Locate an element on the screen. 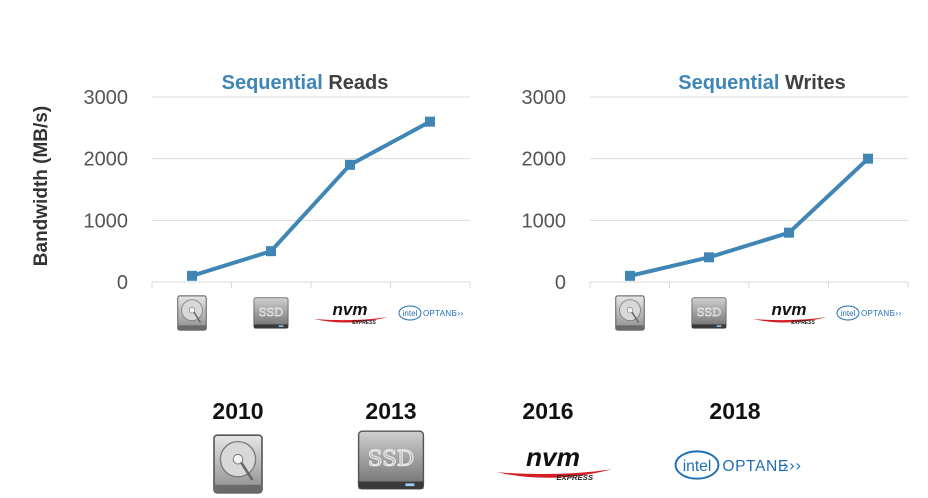 This screenshot has height=498, width=928. y-axis-label: Bandwidth (MB/s) is located at coordinates (41, 186).